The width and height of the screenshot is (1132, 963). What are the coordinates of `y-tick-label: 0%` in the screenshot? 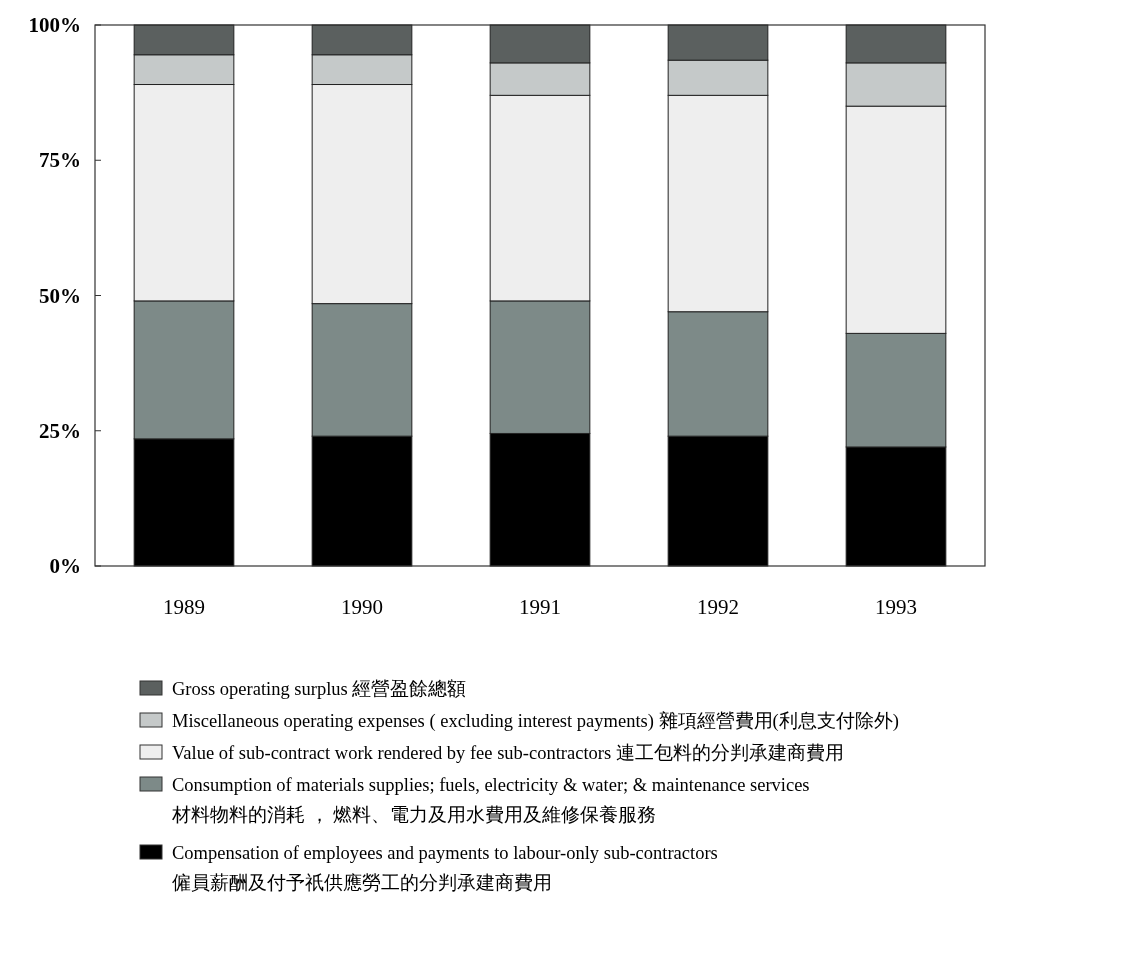 It's located at (65, 566).